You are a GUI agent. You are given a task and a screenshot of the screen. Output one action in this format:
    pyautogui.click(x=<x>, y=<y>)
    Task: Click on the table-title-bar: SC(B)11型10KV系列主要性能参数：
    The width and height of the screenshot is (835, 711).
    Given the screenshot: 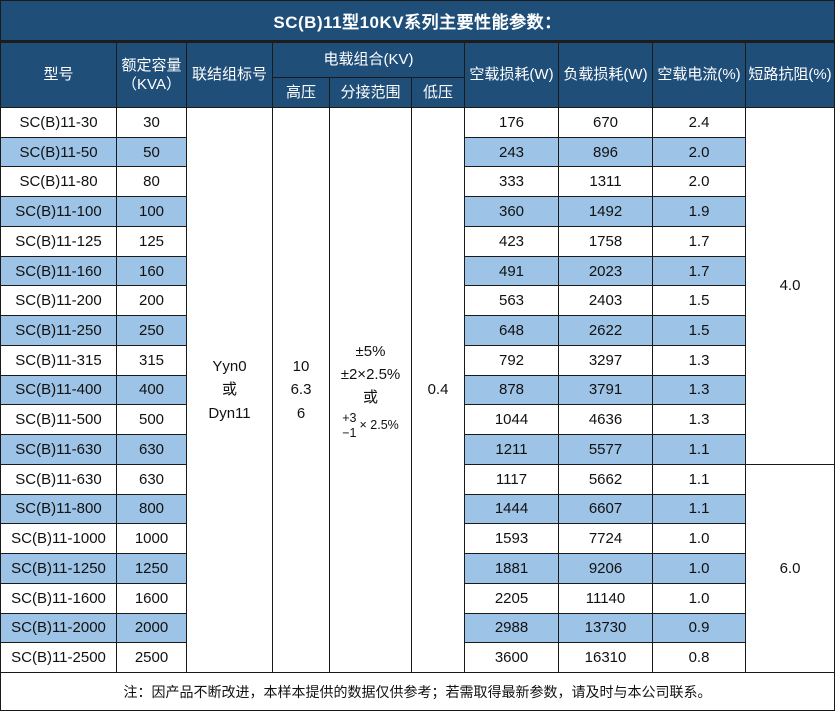 What is the action you would take?
    pyautogui.click(x=417, y=22)
    